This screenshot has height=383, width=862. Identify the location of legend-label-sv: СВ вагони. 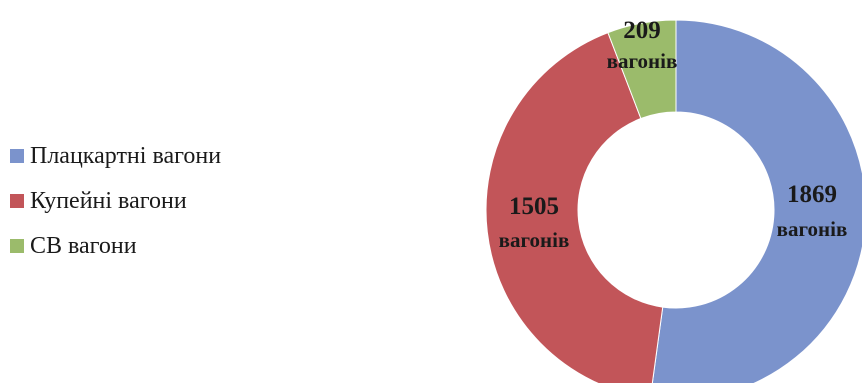
(83, 245).